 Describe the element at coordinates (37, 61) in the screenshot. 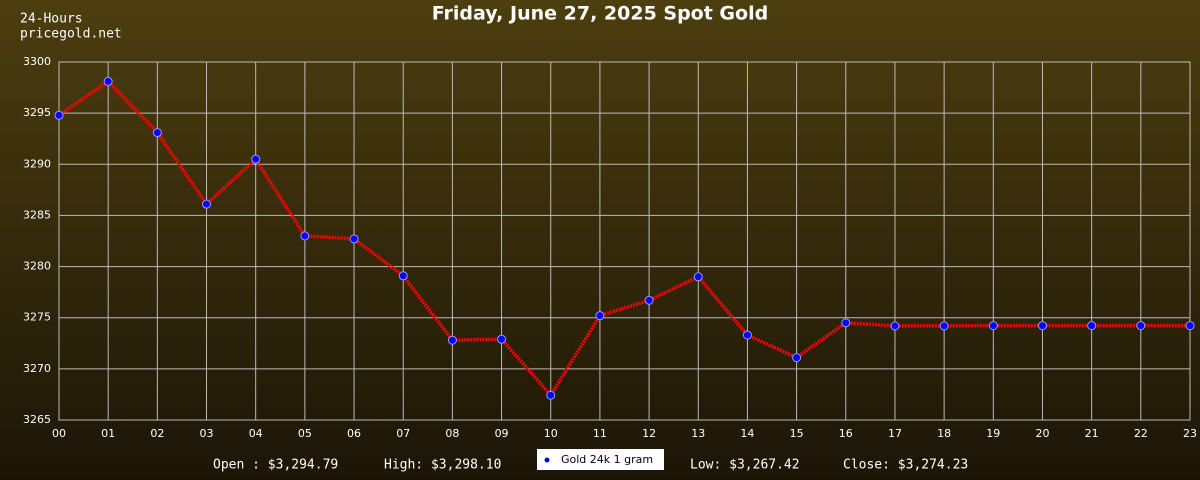

I see `y-tick-label: 3300` at that location.